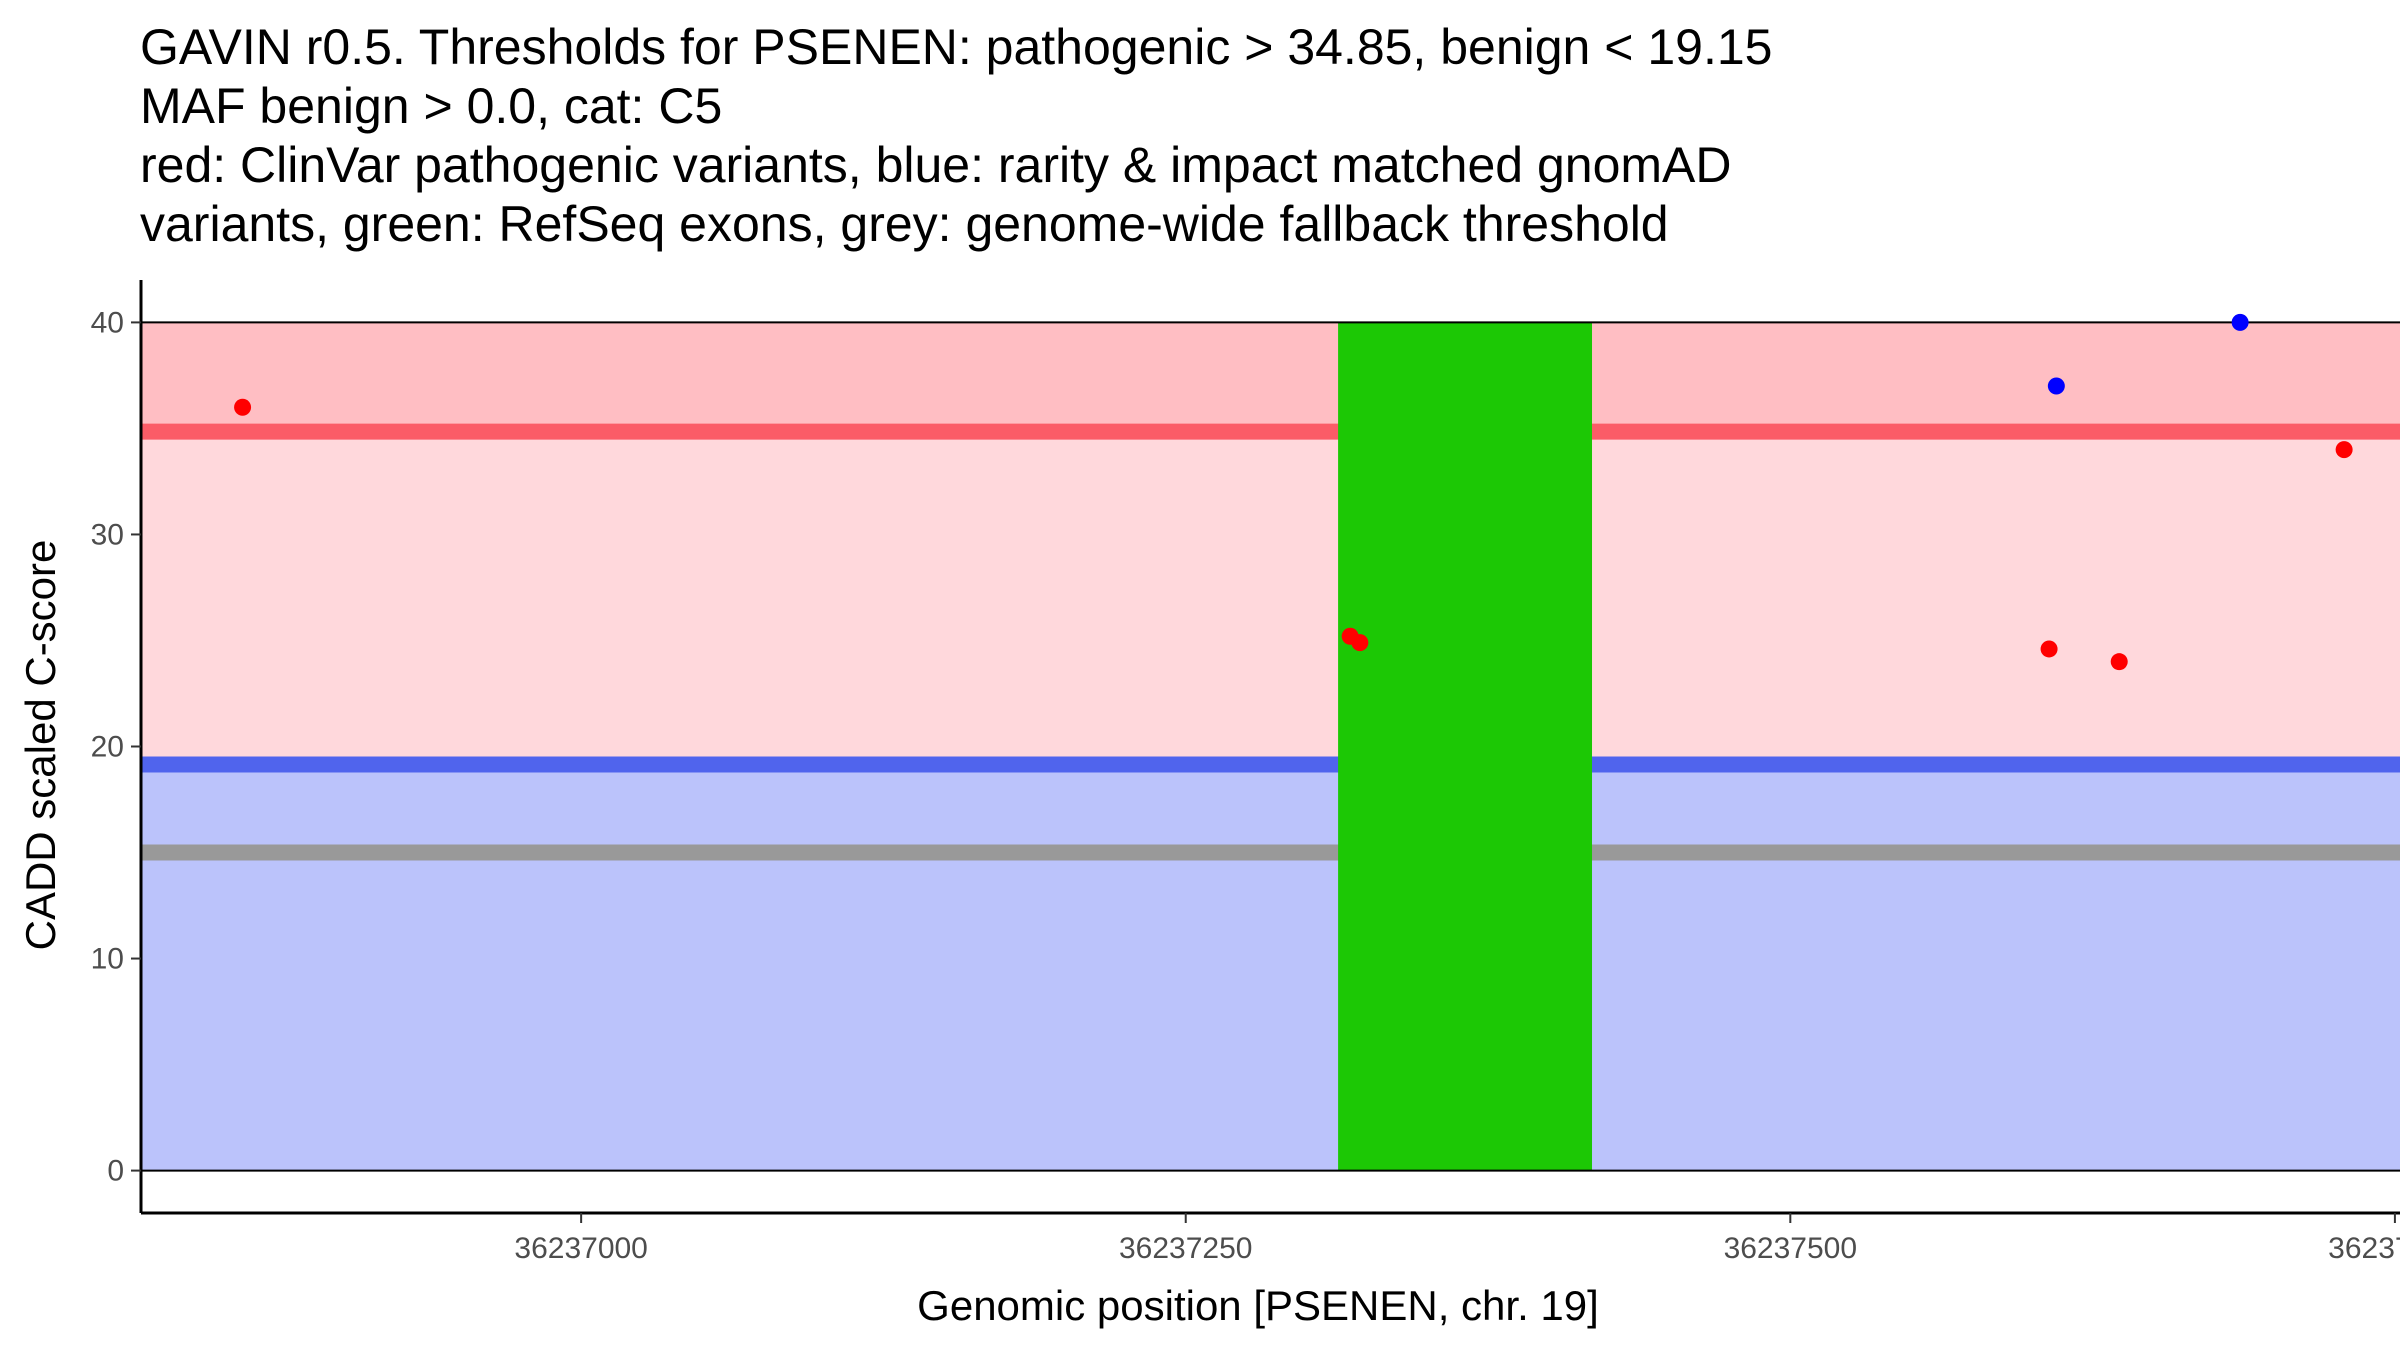 This screenshot has height=1350, width=2400. I want to click on x-tick-label: 36237750, so click(2364, 1248).